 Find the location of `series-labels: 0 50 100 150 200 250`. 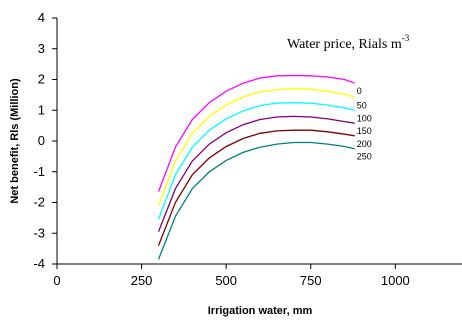

series-labels: 0 50 100 150 200 250 is located at coordinates (364, 123).